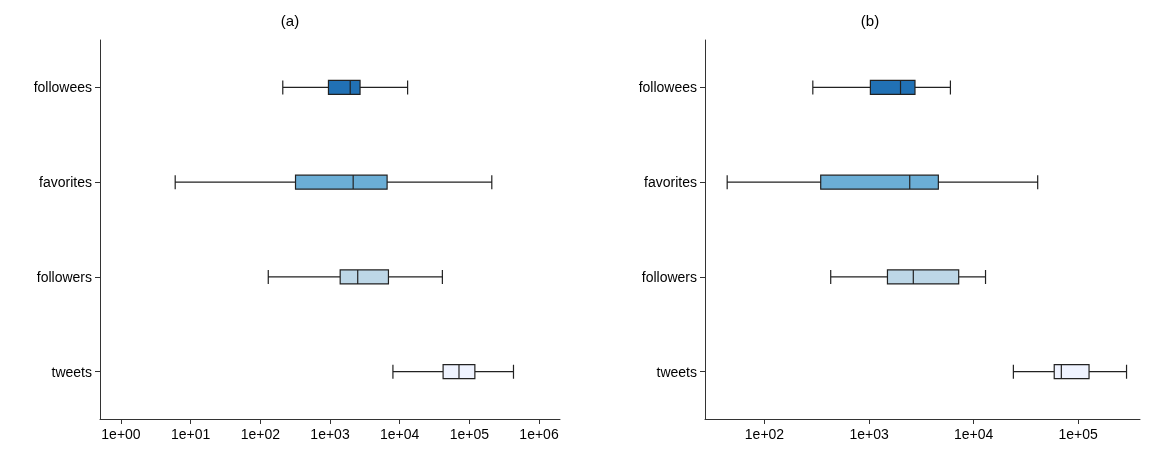 The width and height of the screenshot is (1161, 459). What do you see at coordinates (870, 20) in the screenshot?
I see `chart-title: (b)` at bounding box center [870, 20].